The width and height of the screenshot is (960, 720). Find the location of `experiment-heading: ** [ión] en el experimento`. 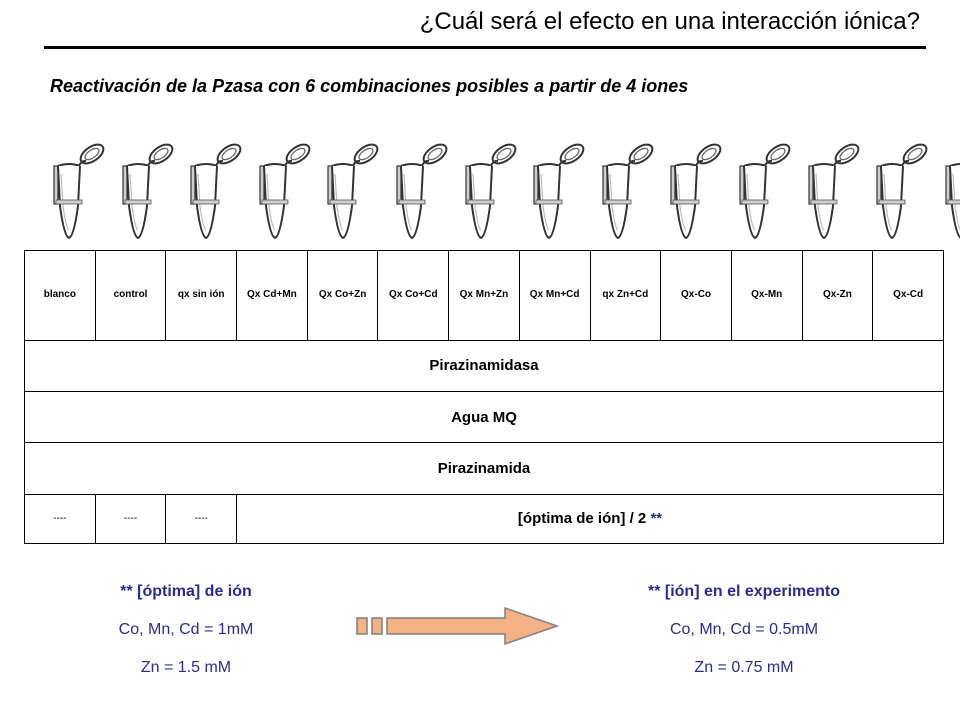

experiment-heading: ** [ión] en el experimento is located at coordinates (744, 591).